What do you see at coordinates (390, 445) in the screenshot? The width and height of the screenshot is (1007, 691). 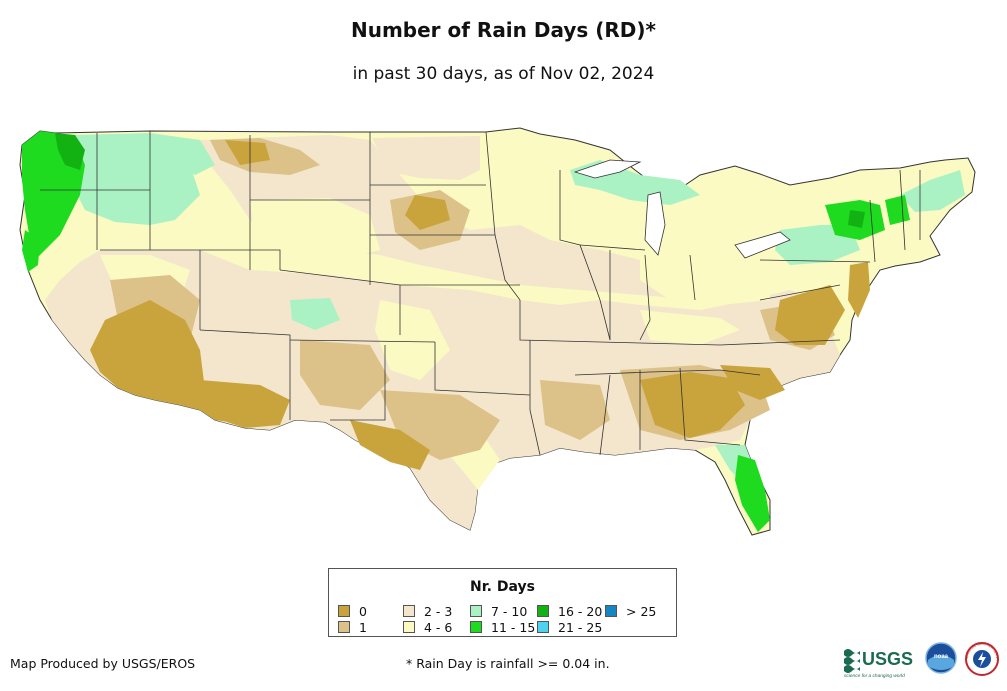 I see `zone-0-texas` at bounding box center [390, 445].